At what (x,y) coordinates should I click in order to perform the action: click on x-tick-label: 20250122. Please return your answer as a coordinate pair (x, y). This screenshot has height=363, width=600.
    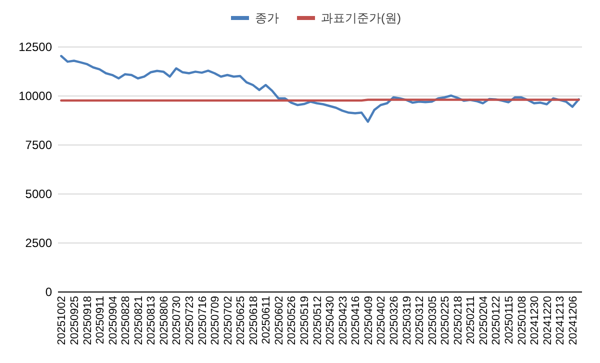
    Looking at the image, I should click on (496, 320).